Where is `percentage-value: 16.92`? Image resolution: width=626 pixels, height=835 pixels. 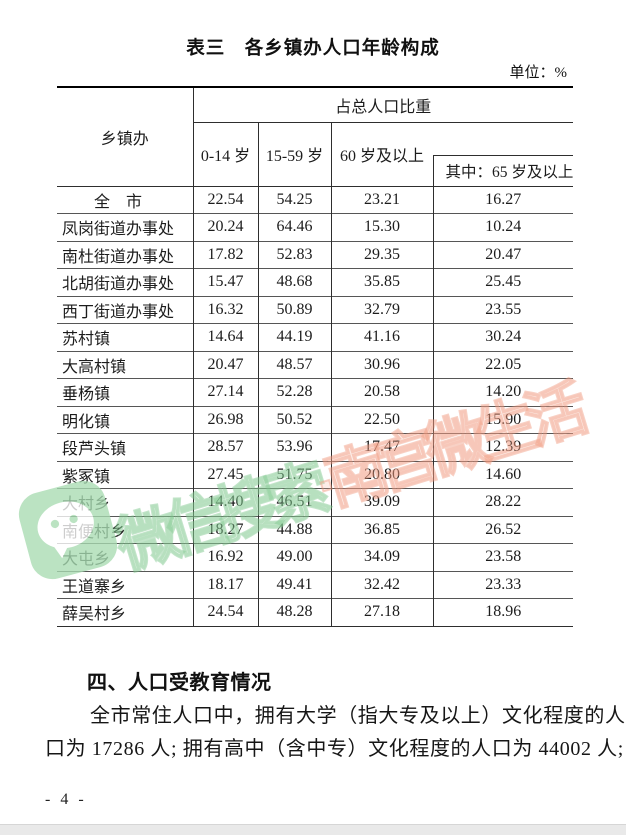 percentage-value: 16.92 is located at coordinates (226, 557).